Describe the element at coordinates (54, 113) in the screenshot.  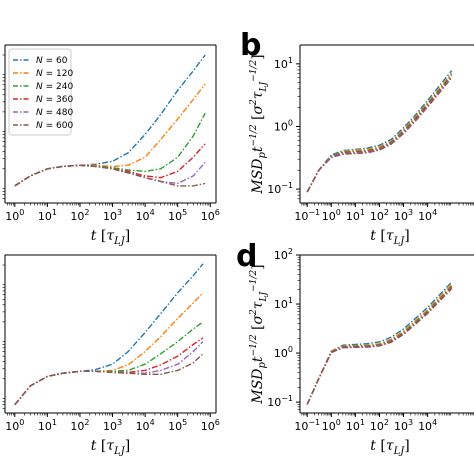
I see `legend-label: N = 480` at that location.